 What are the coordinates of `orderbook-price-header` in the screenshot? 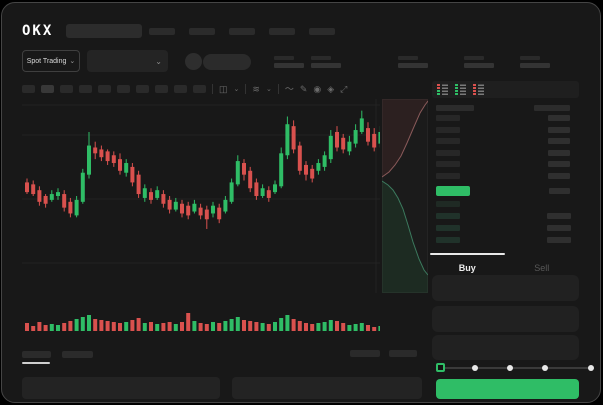 It's located at (455, 108).